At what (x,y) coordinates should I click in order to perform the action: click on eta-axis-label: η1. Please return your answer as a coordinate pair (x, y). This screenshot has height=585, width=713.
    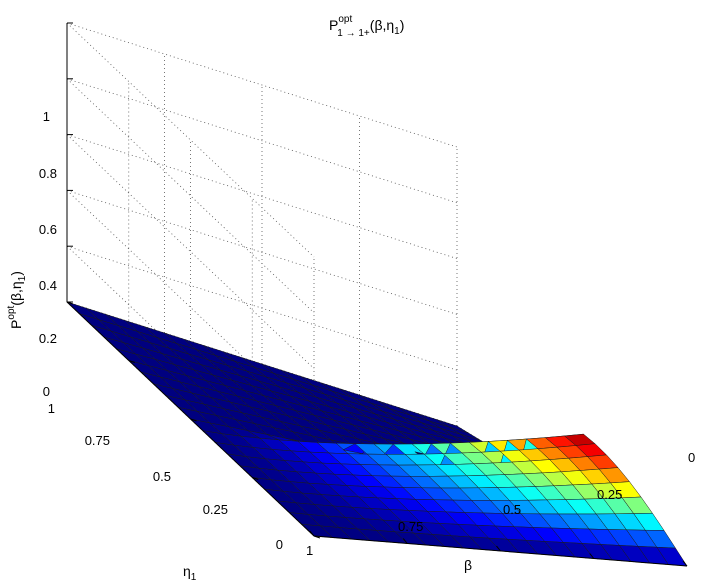
    Looking at the image, I should click on (190, 573).